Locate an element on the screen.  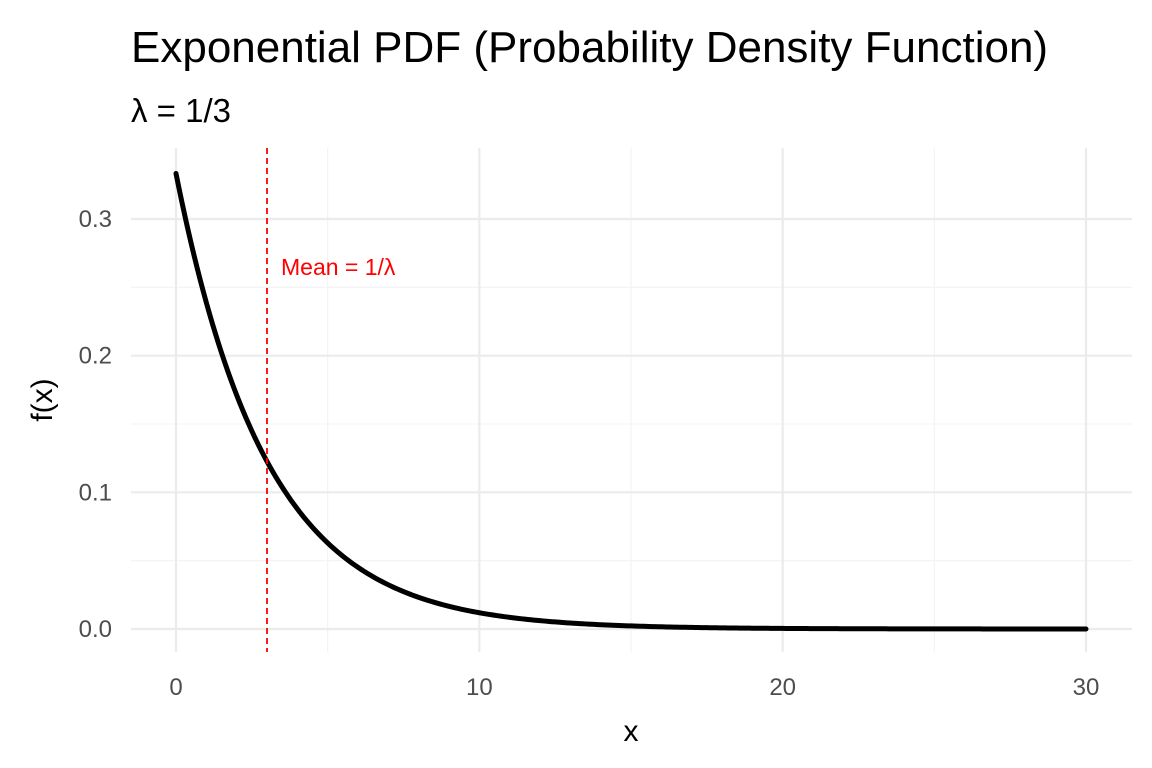
chart-subtitle: λ = 1/3 is located at coordinates (181, 110).